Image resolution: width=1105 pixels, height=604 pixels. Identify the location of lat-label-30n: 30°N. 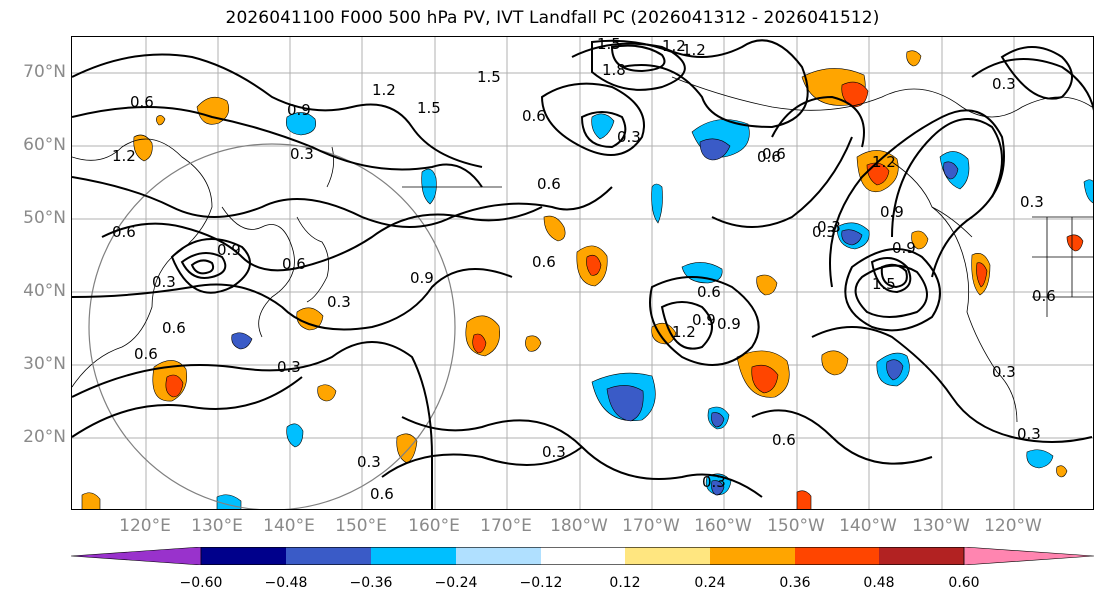
(44, 364).